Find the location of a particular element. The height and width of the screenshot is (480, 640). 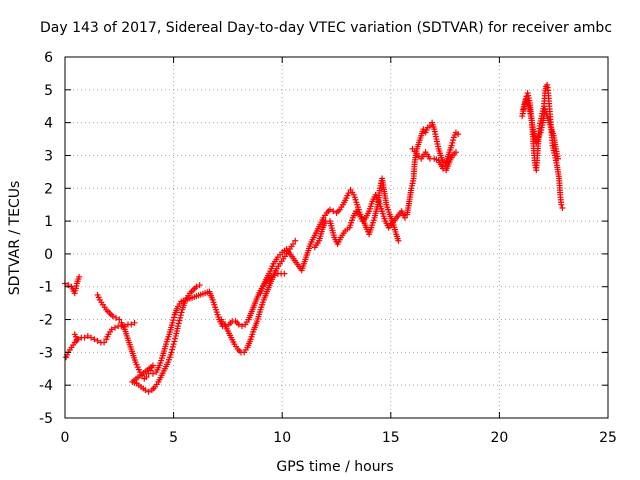

x-tick-label: 10 is located at coordinates (282, 438).